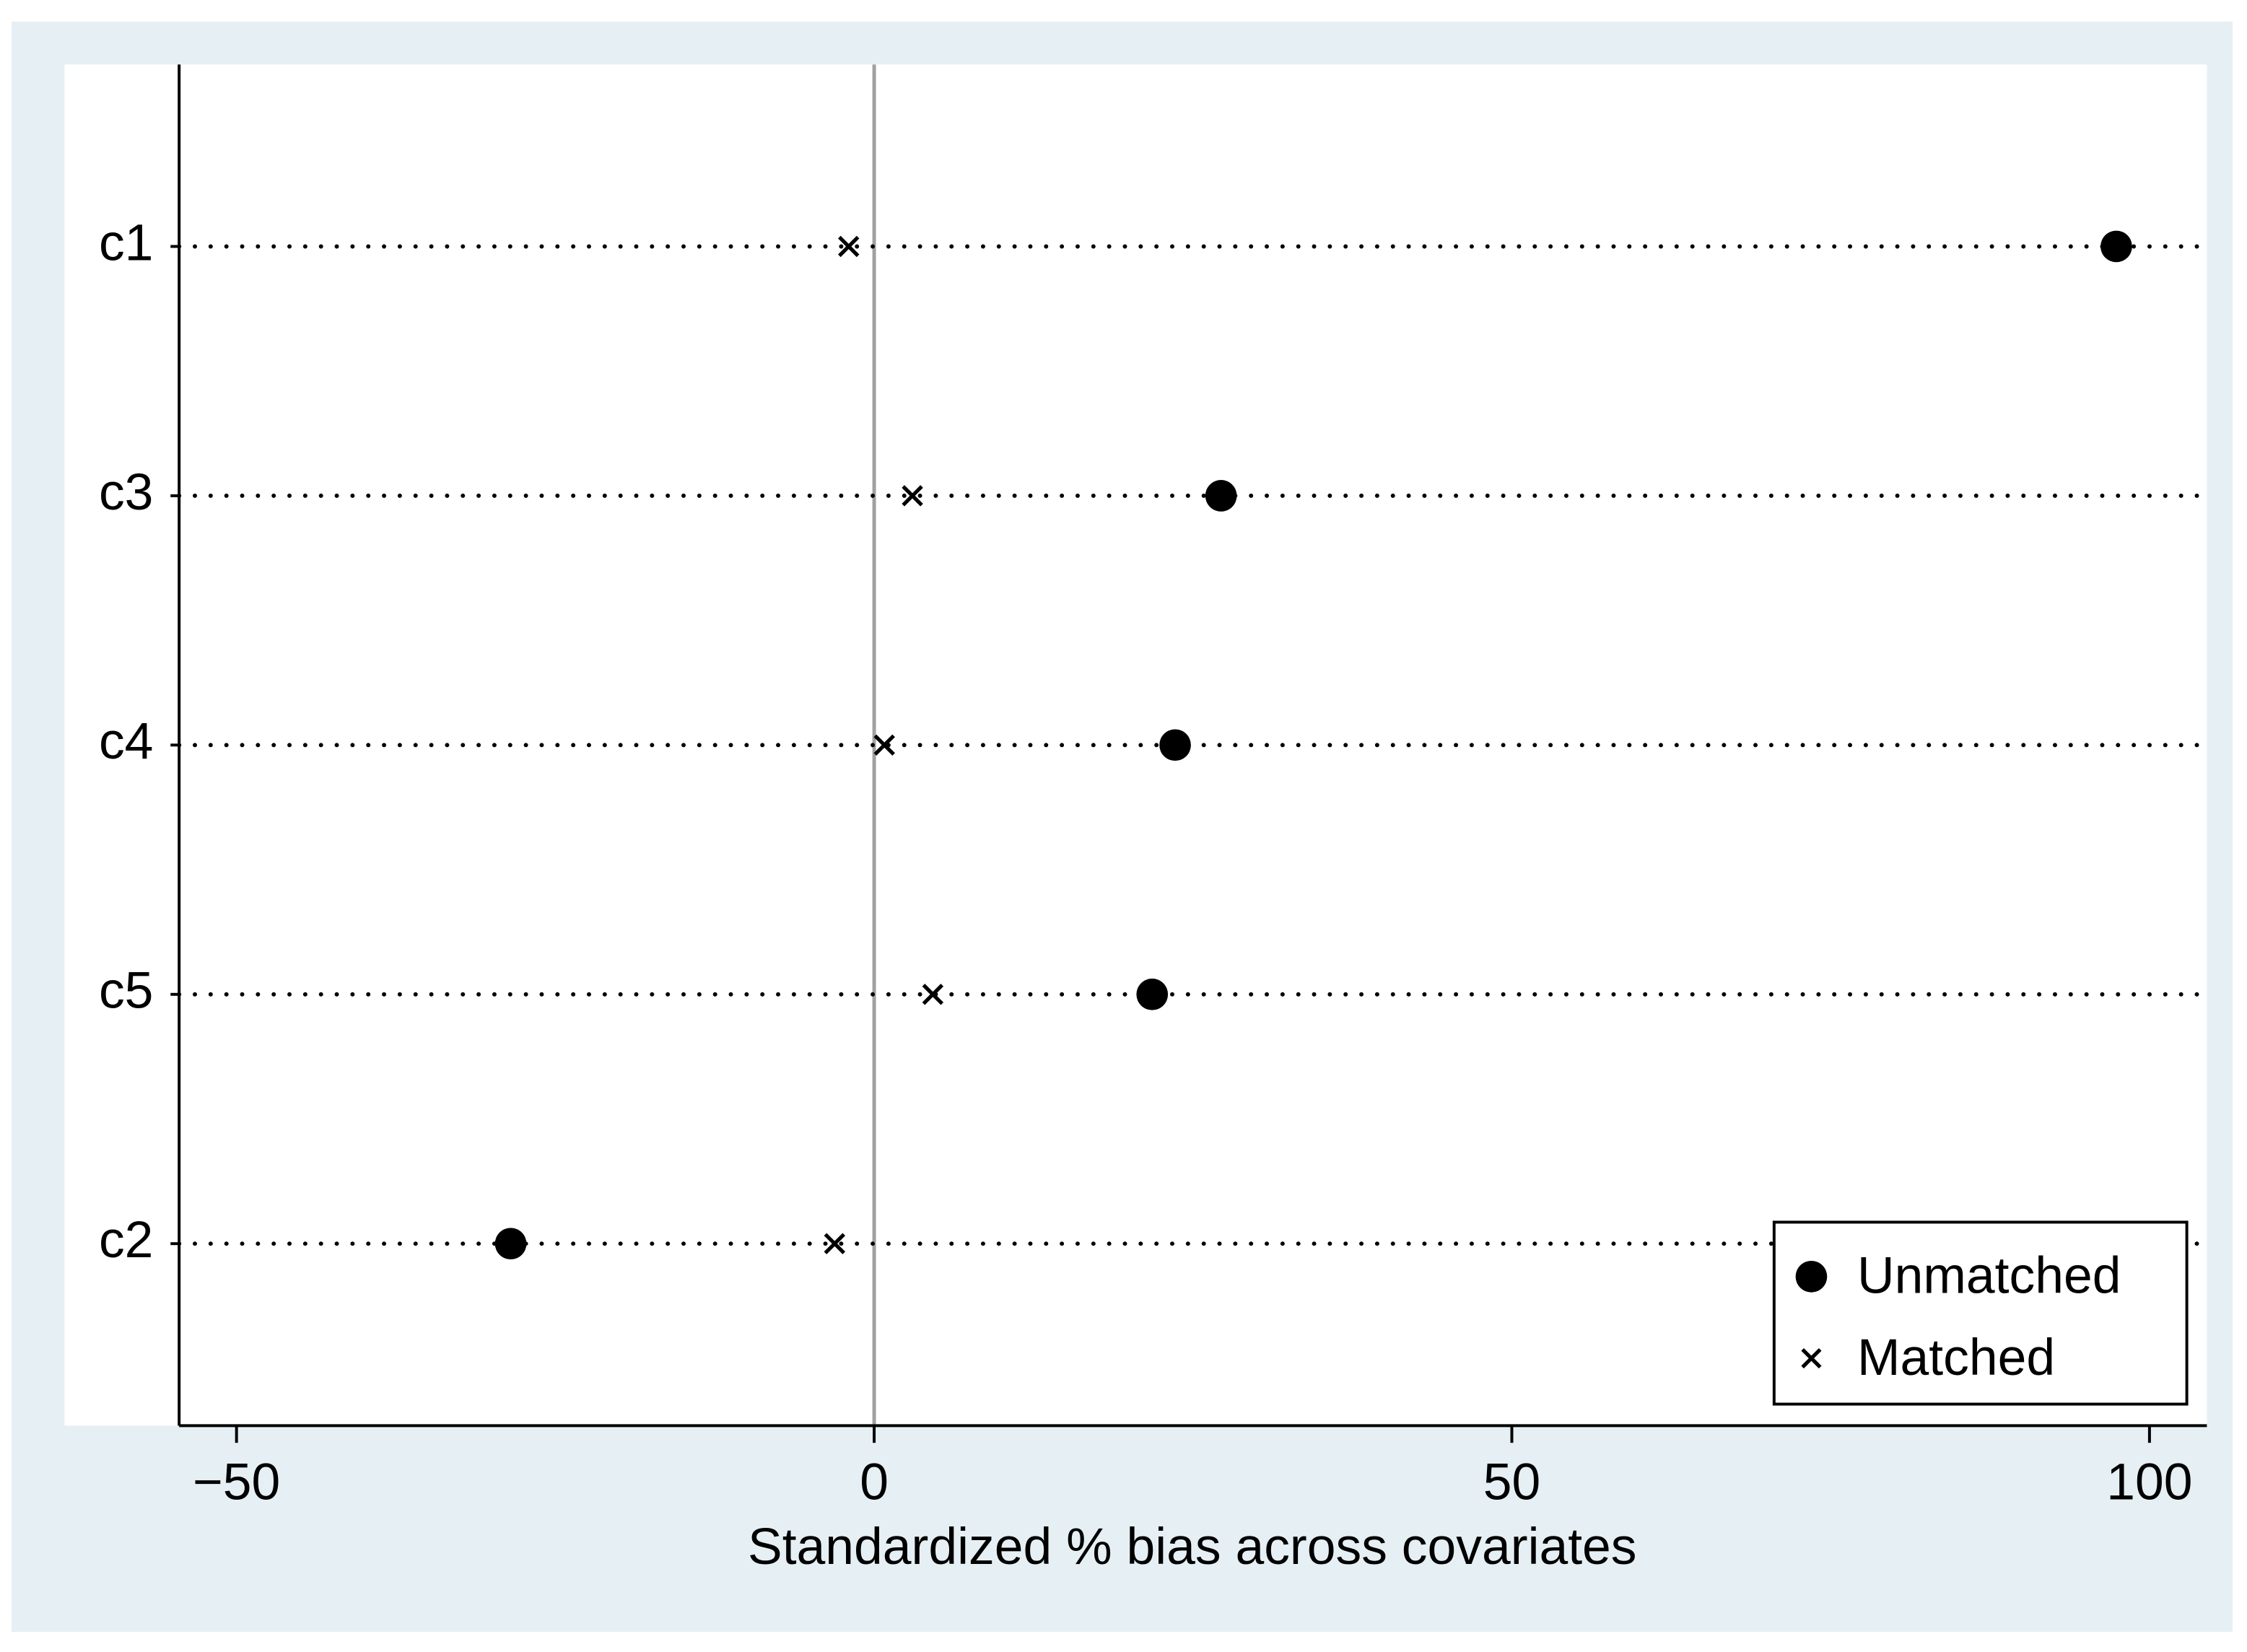 This screenshot has width=2247, height=1652. I want to click on x-tick-label: 50, so click(1512, 1482).